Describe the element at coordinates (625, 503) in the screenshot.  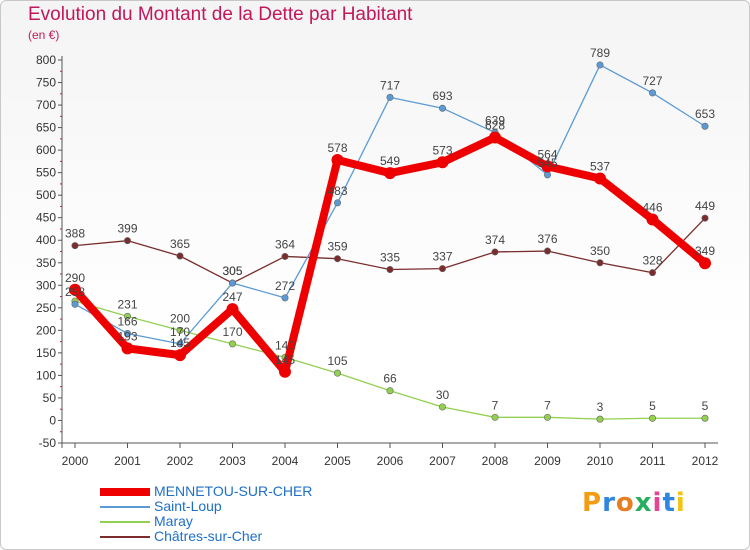
I see `logo-letter: o` at that location.